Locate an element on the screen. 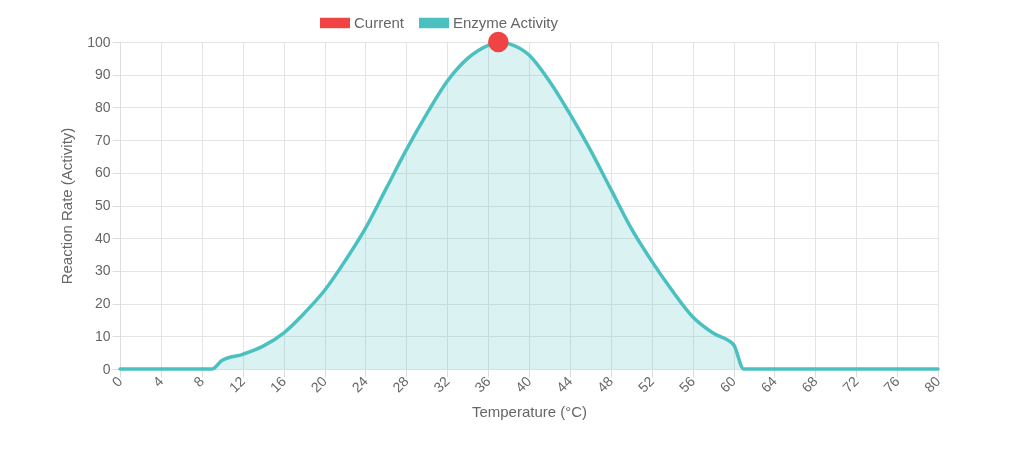 The image size is (1024, 476). y-tick-label: 50 is located at coordinates (102, 205).